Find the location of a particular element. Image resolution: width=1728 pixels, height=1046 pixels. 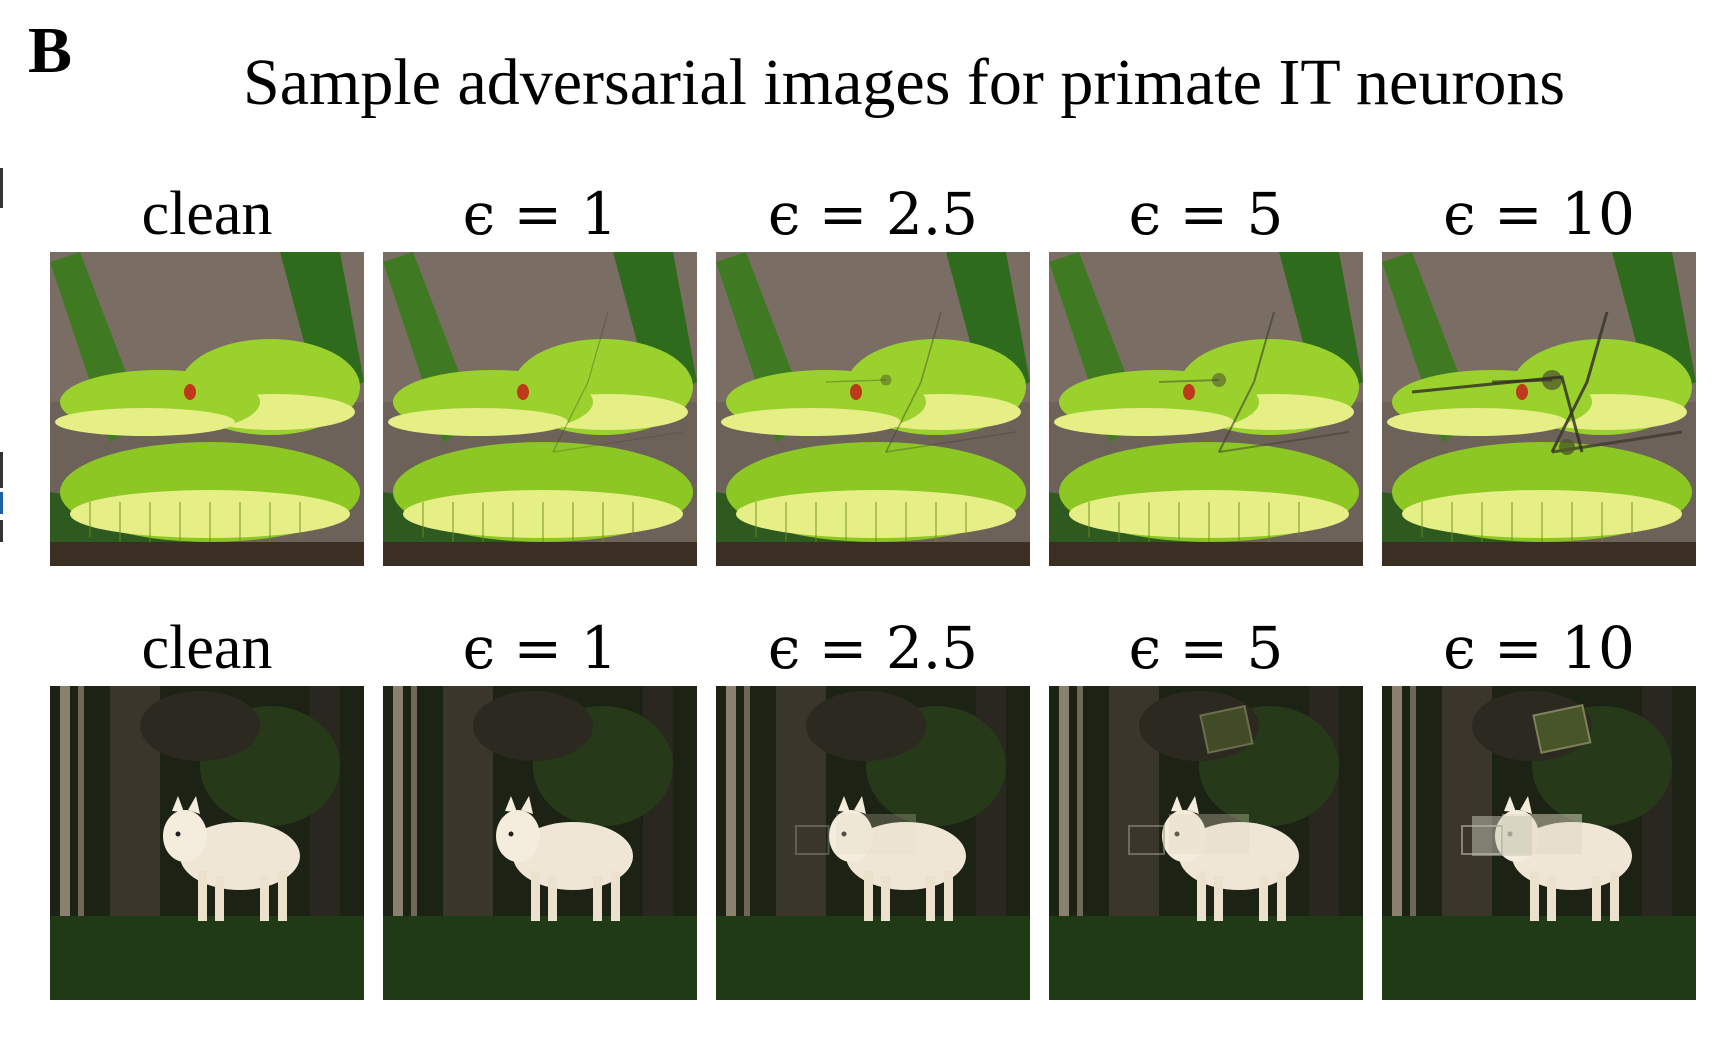

panel-letter: B is located at coordinates (50, 50).